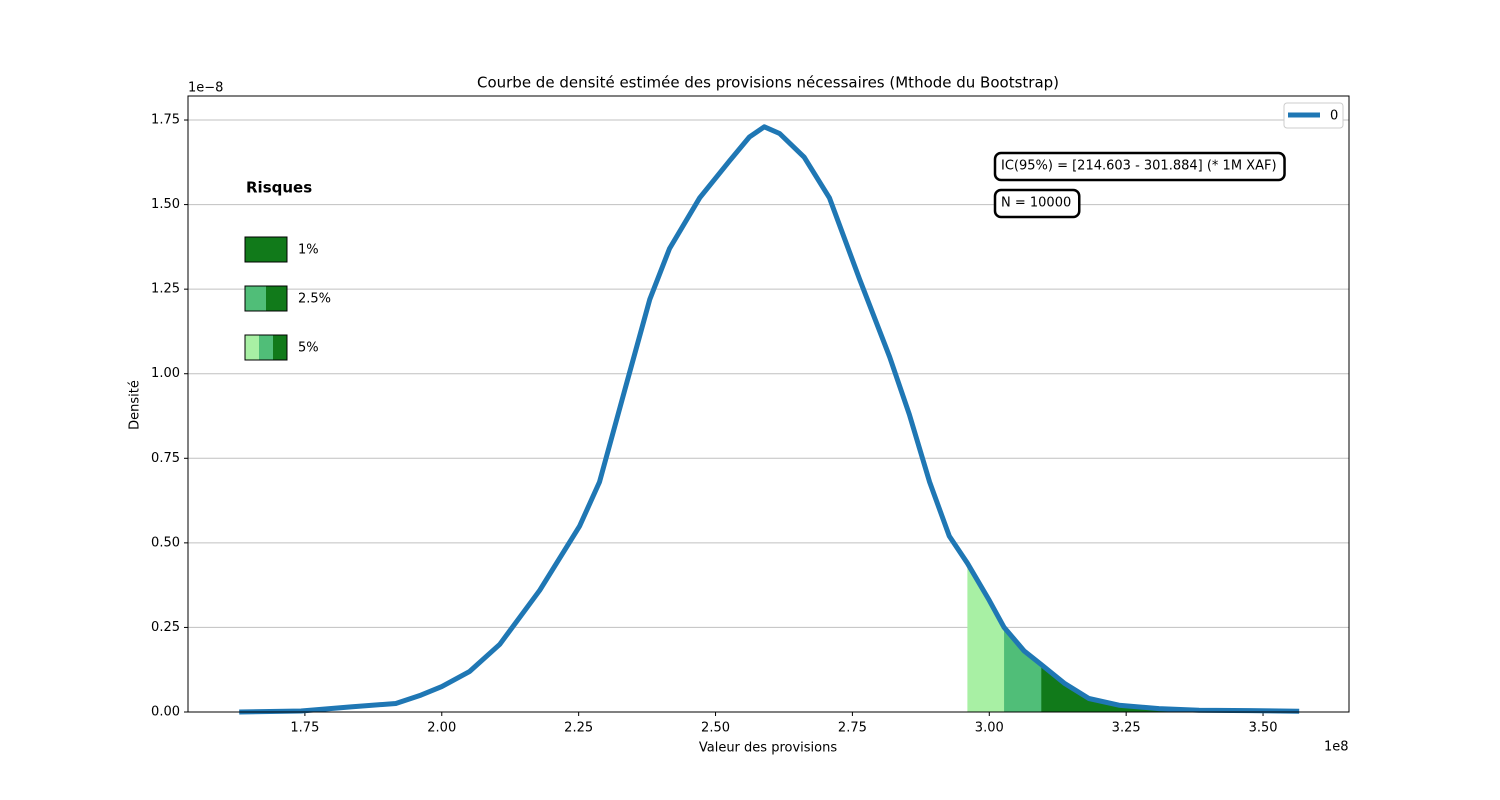  What do you see at coordinates (314, 299) in the screenshot?
I see `risk-legend-label: 2.5%` at bounding box center [314, 299].